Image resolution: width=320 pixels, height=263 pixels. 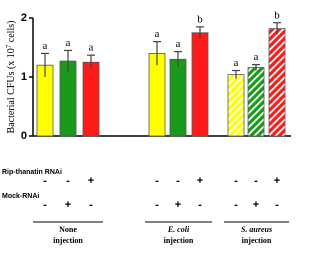 I want to click on y-tick-label: 1, so click(x=24, y=77).